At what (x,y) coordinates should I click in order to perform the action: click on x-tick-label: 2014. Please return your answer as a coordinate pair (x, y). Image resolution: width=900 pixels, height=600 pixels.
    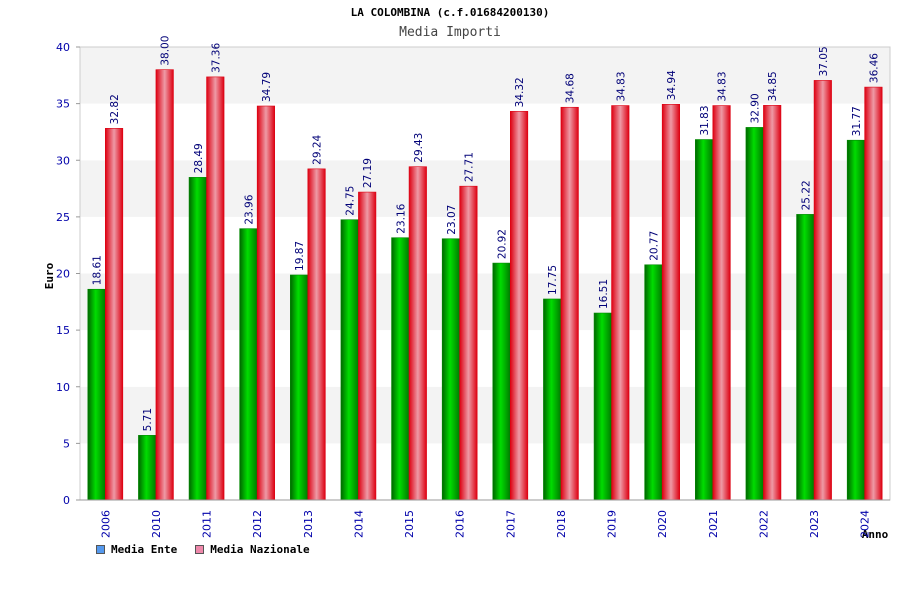
    Looking at the image, I should click on (358, 524).